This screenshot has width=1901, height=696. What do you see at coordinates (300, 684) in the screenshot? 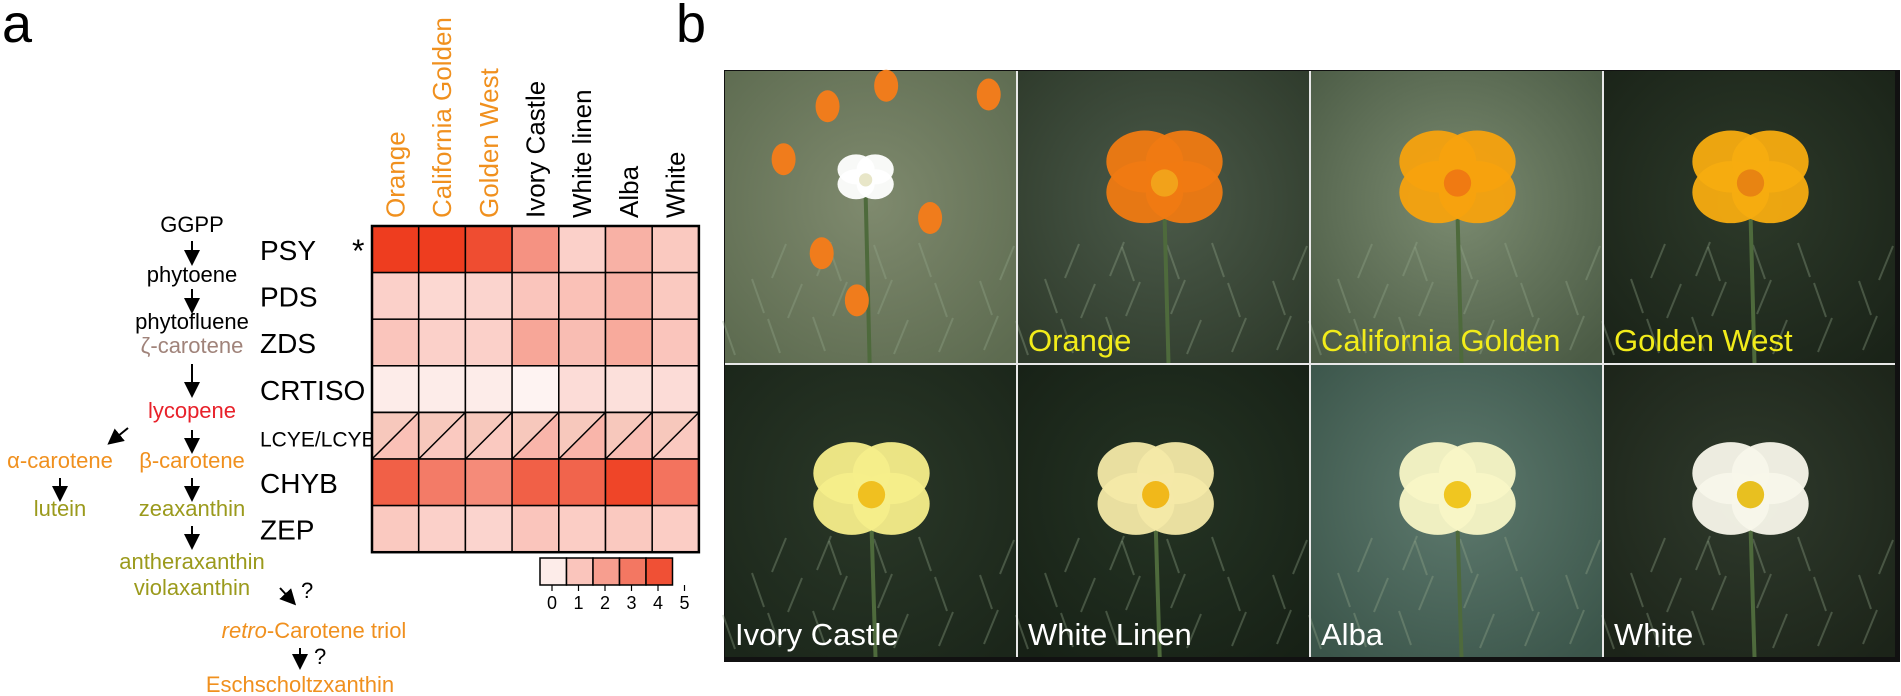
I see `node-eschscholtzxanthin: Eschscholtzxanthin` at bounding box center [300, 684].